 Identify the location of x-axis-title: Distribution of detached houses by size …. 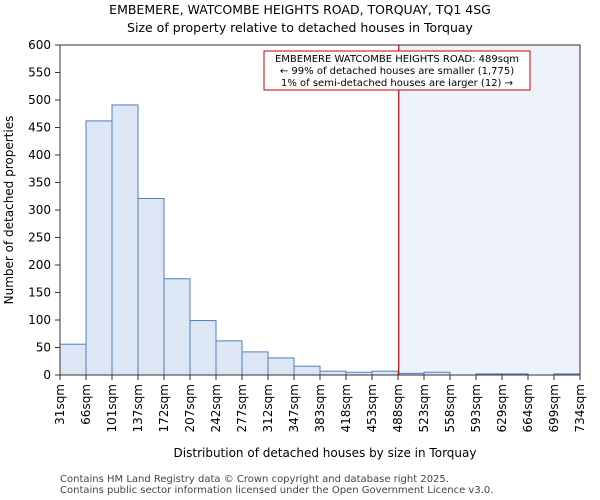
(325, 453).